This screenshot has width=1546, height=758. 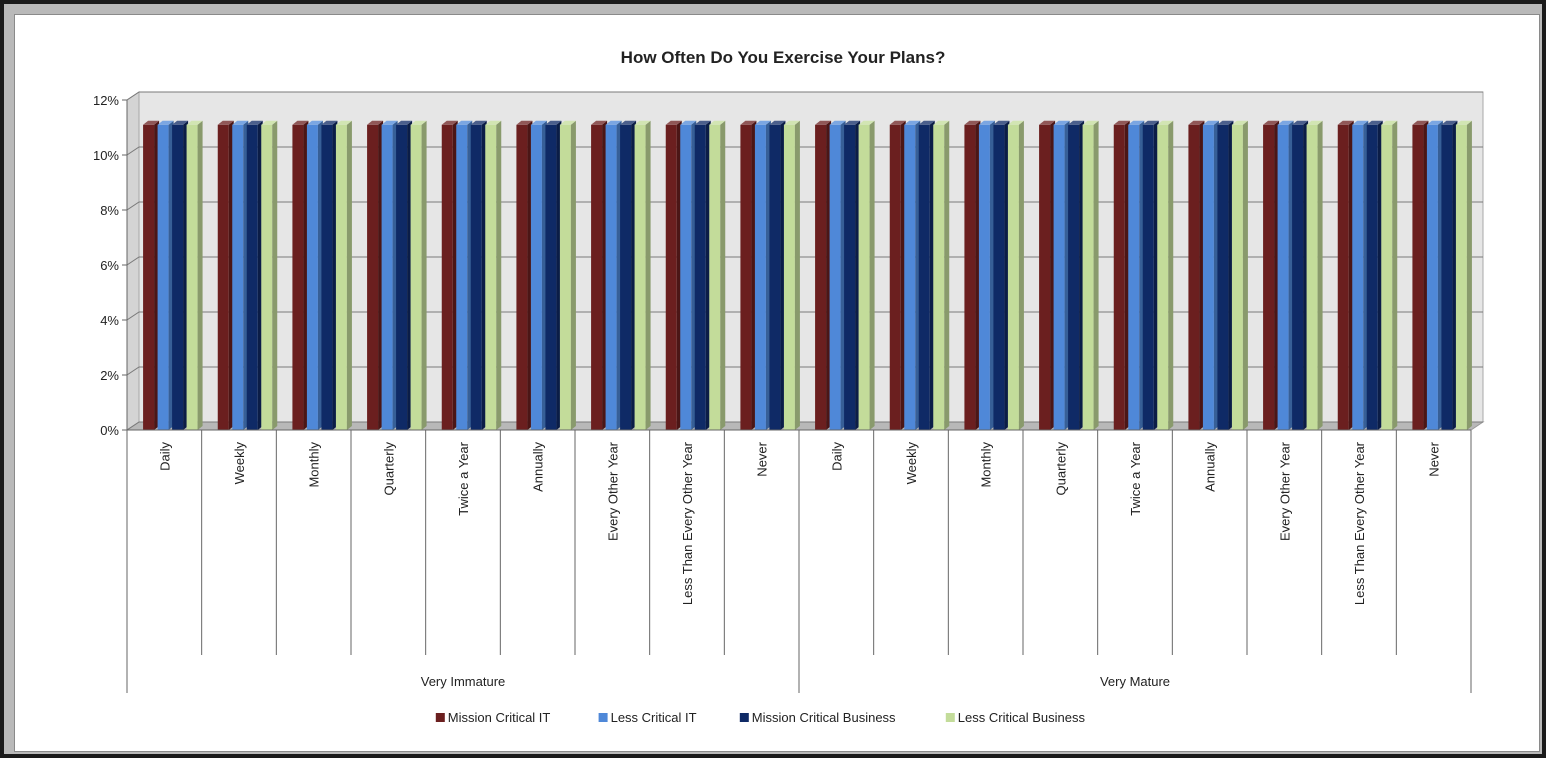 I want to click on group-label: Very Mature, so click(x=1135, y=681).